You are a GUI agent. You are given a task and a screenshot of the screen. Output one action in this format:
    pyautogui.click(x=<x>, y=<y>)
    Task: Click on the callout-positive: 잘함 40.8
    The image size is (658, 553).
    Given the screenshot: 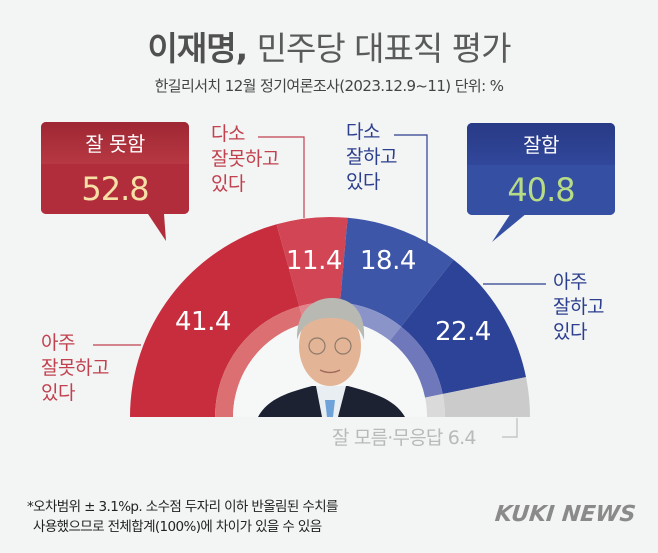 What is the action you would take?
    pyautogui.click(x=541, y=169)
    